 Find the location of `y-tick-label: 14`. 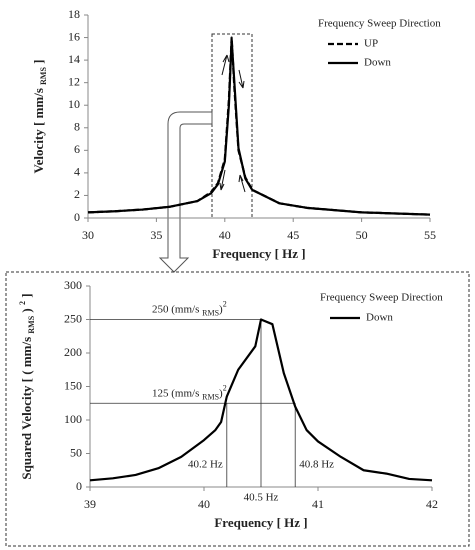

y-tick-label: 14 is located at coordinates (74, 59).